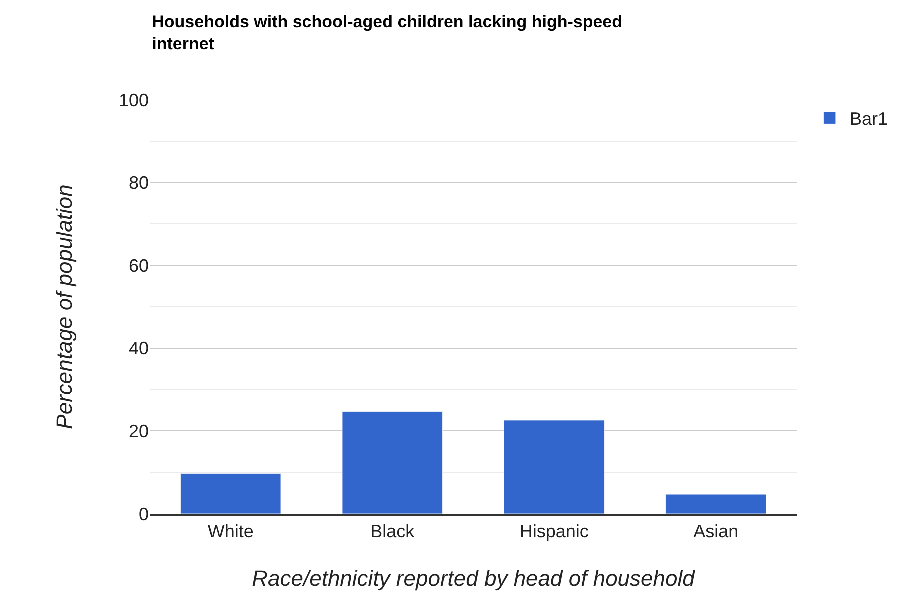  Describe the element at coordinates (393, 532) in the screenshot. I see `x-tick-label: Black` at that location.